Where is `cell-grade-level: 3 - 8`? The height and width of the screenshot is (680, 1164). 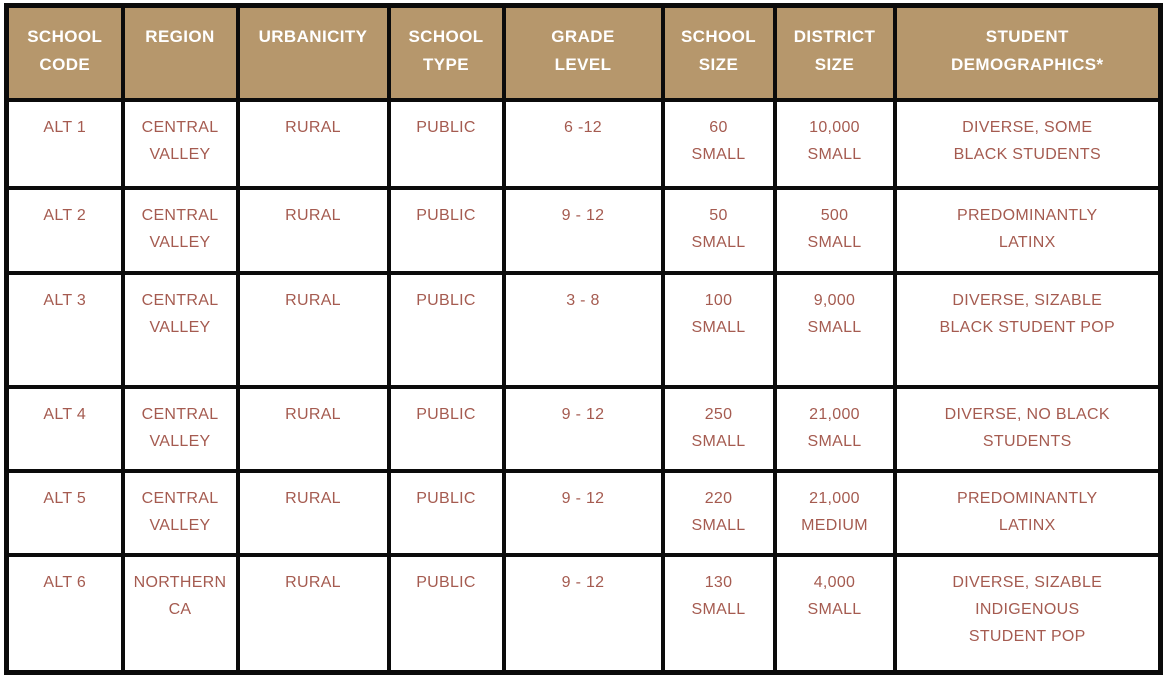
cell-grade-level: 3 - 8 is located at coordinates (583, 329).